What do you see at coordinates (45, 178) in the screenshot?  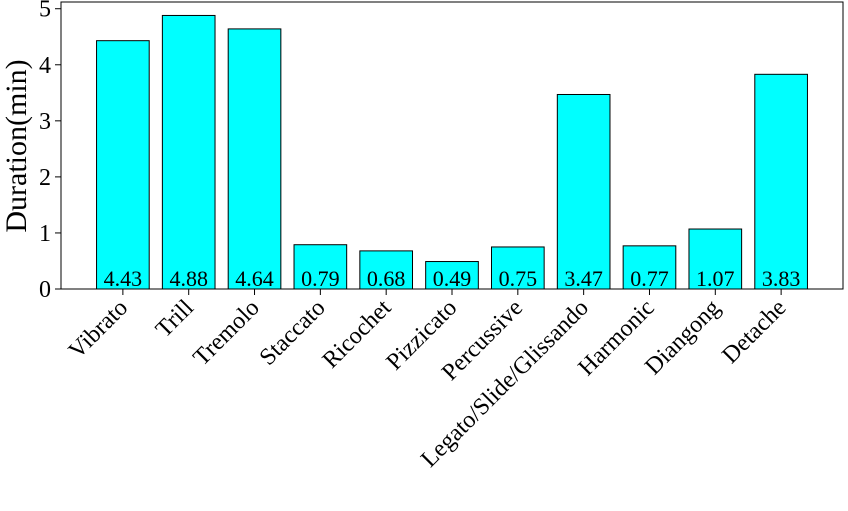 I see `y-tick-label: 2` at bounding box center [45, 178].